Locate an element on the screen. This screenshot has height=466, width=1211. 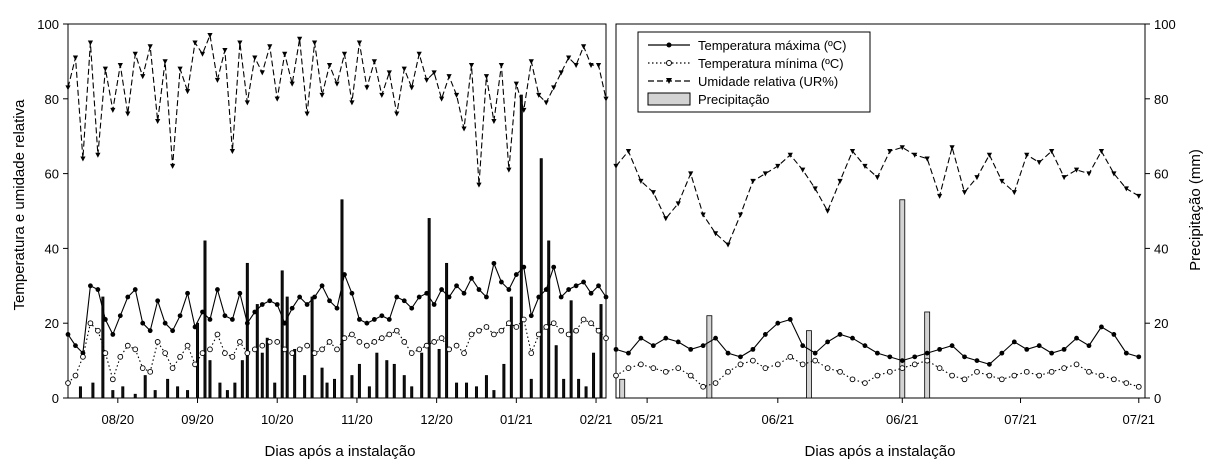
series-line-ur is located at coordinates (337, 109).